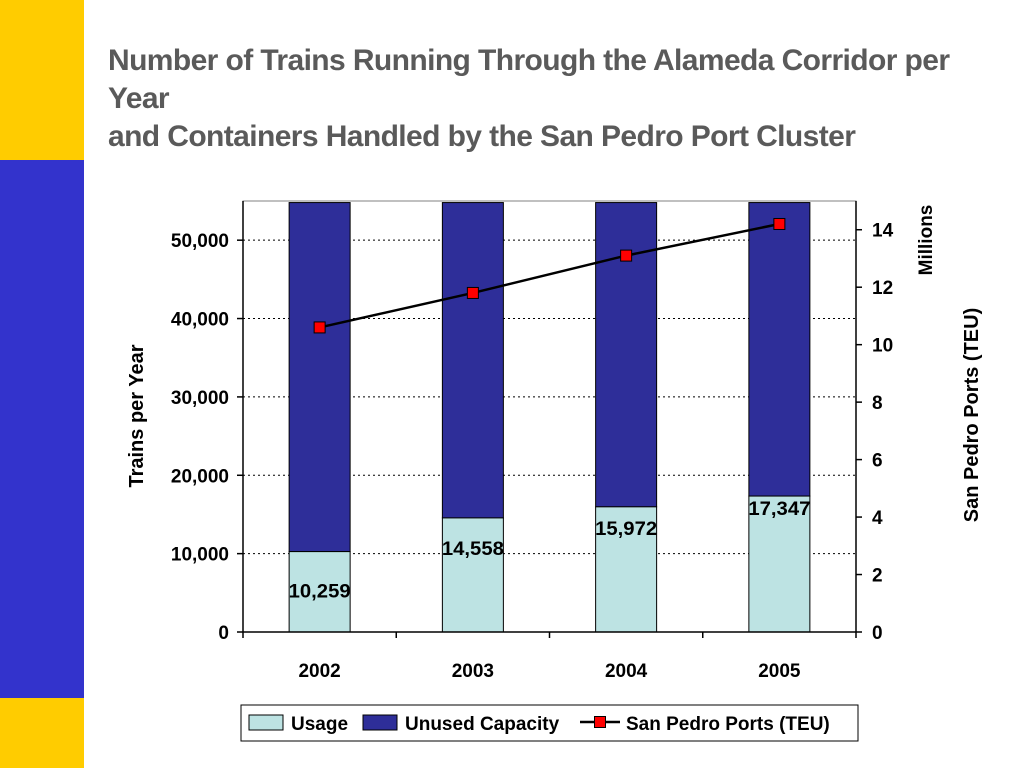 The width and height of the screenshot is (1024, 768). What do you see at coordinates (779, 223) in the screenshot?
I see `teu-point-2005` at bounding box center [779, 223].